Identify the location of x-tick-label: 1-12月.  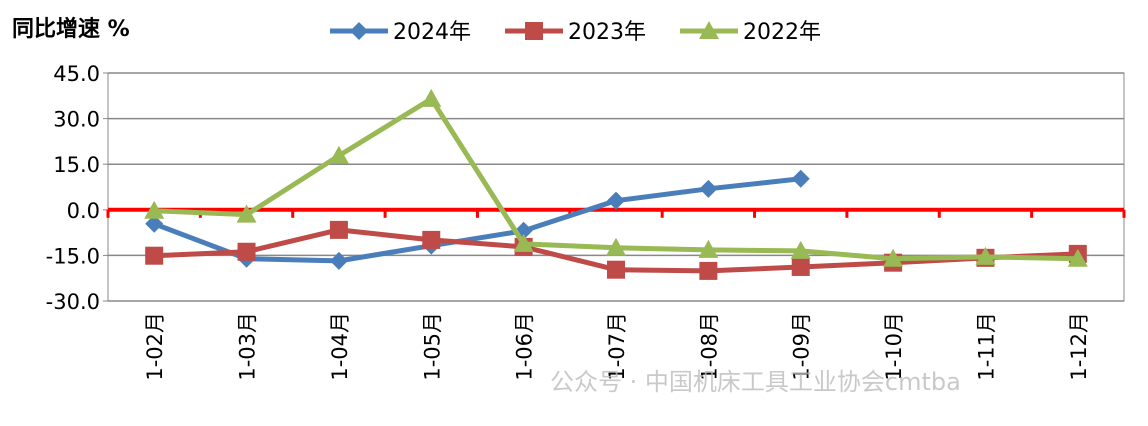
(1079, 346).